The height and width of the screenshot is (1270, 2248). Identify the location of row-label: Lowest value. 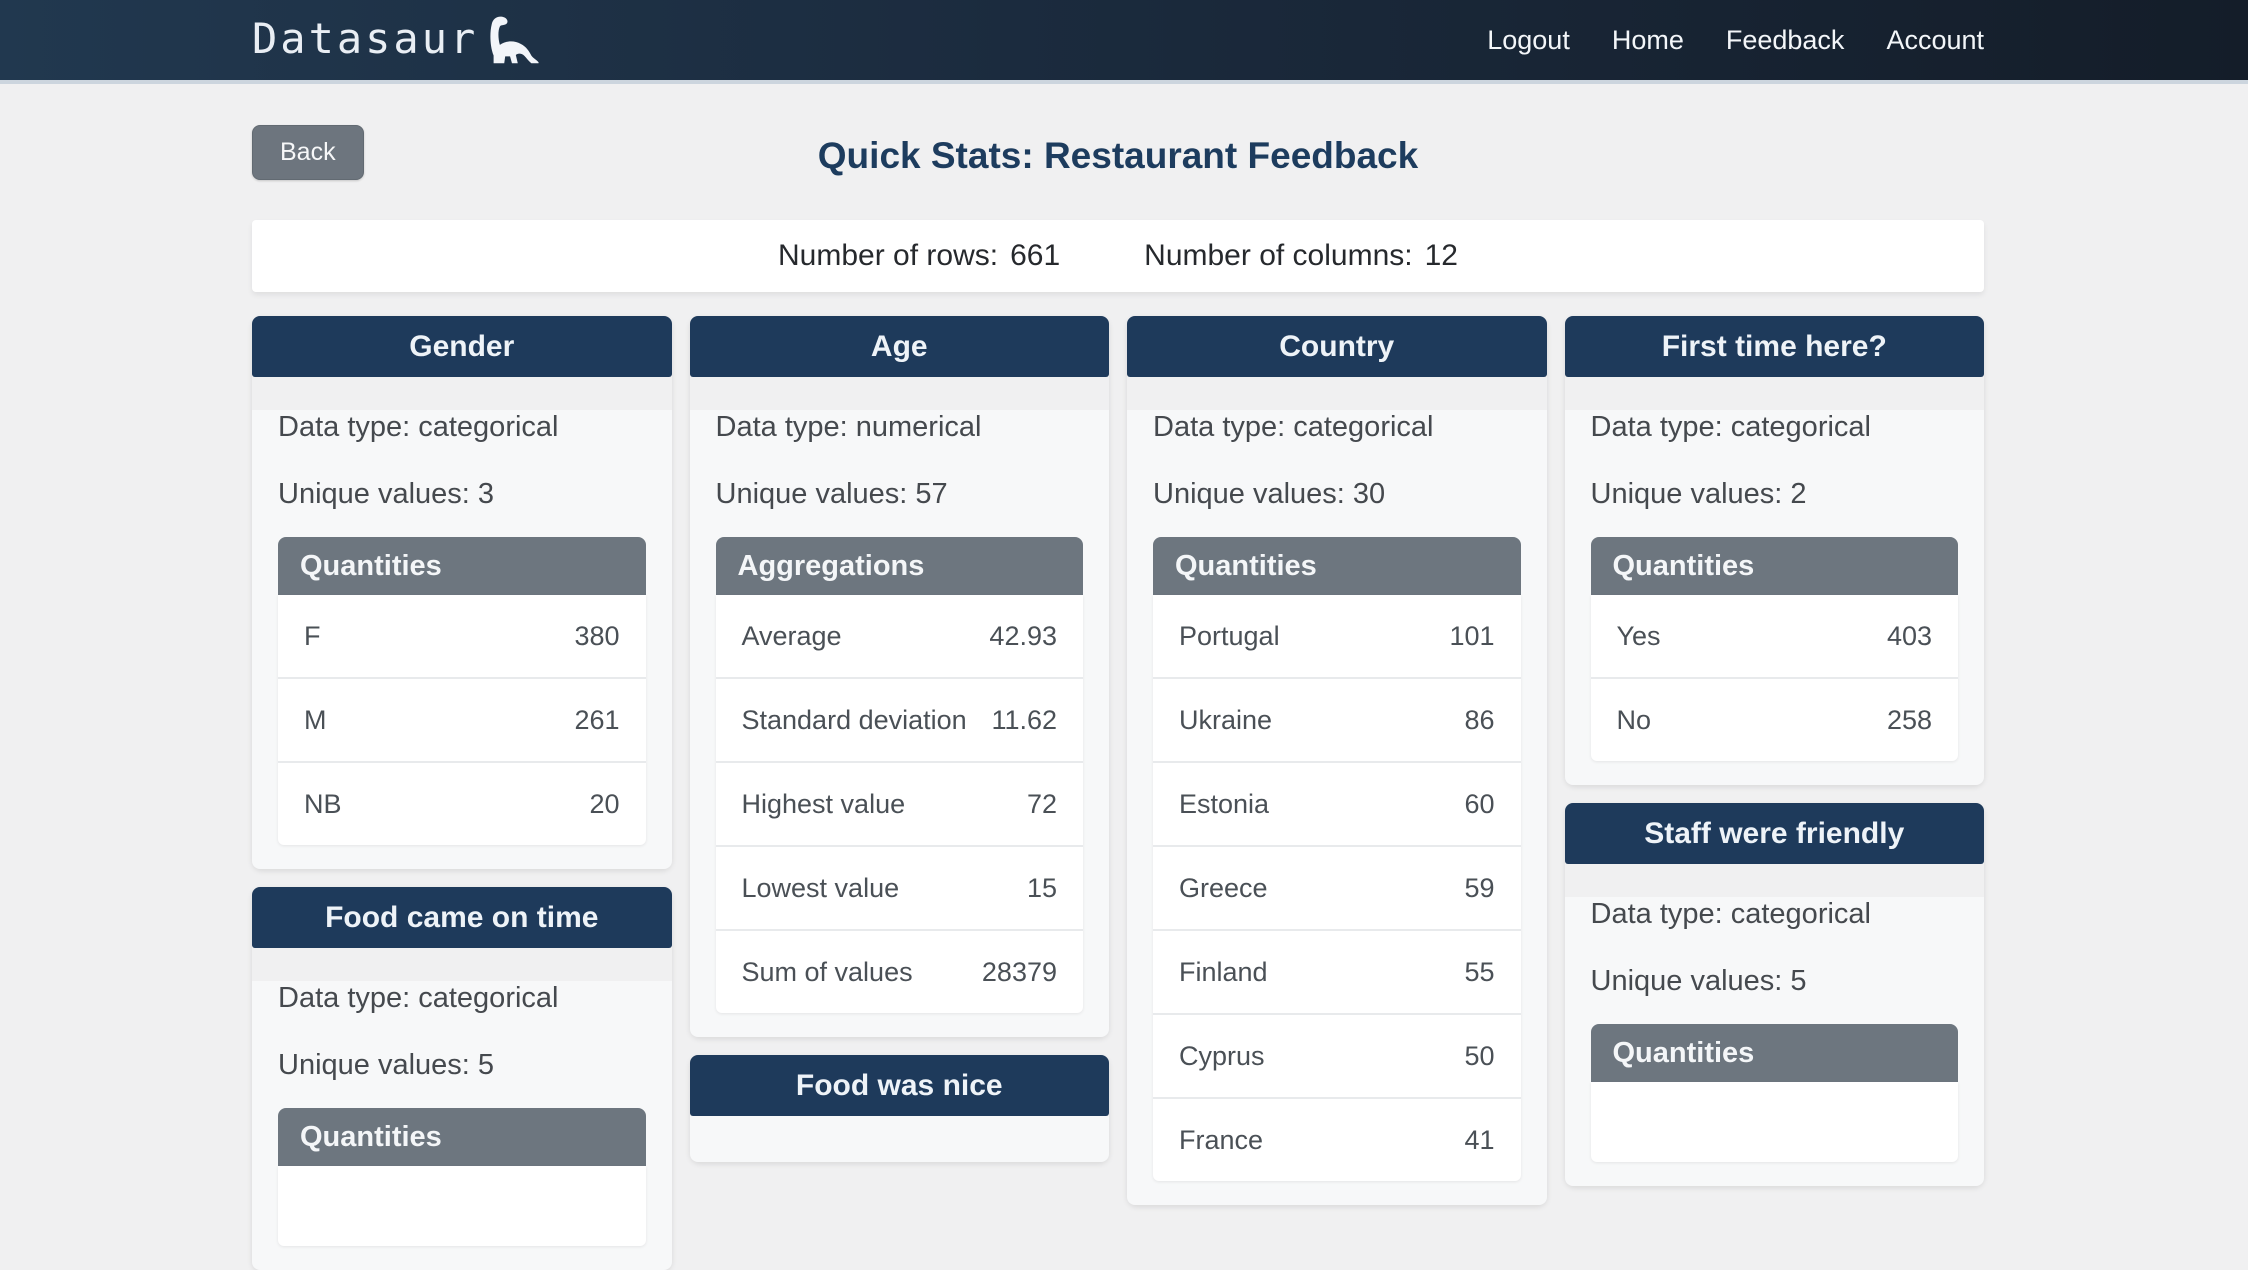
(820, 888).